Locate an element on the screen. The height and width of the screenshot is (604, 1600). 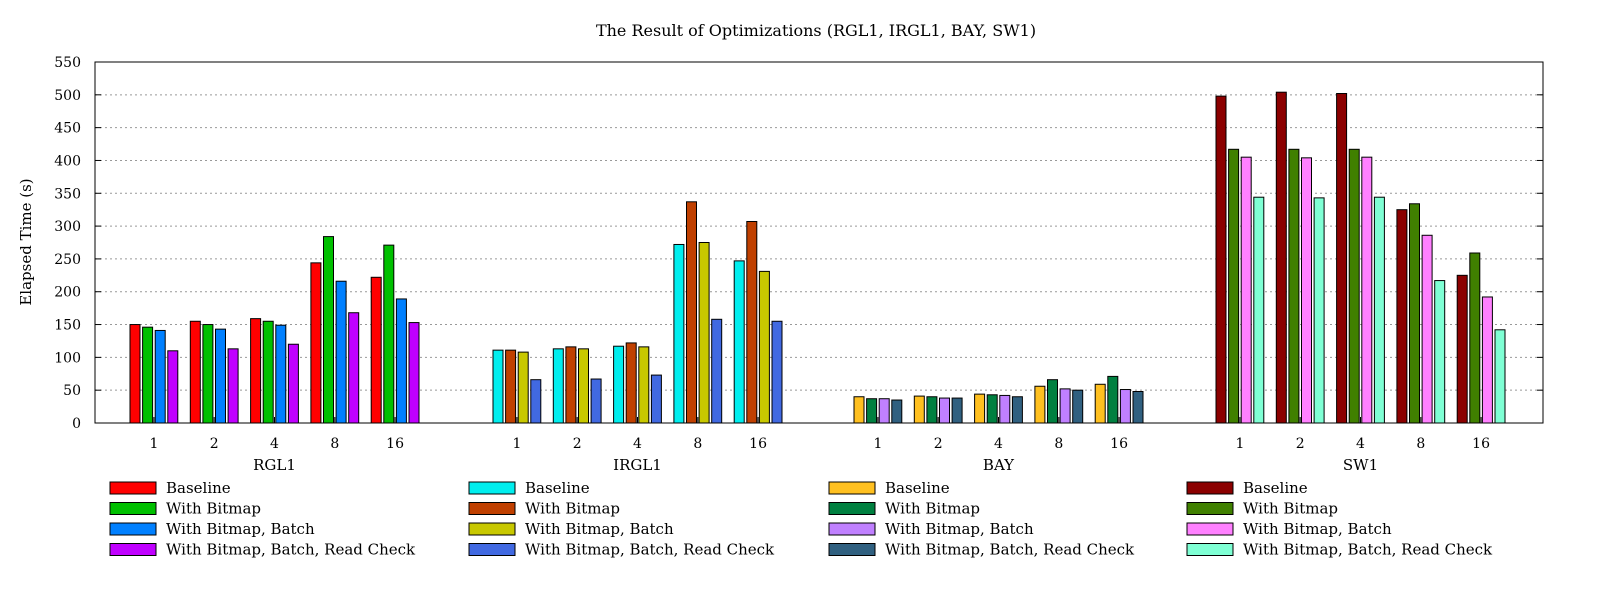
y-tick-label: 400 is located at coordinates (67, 161).